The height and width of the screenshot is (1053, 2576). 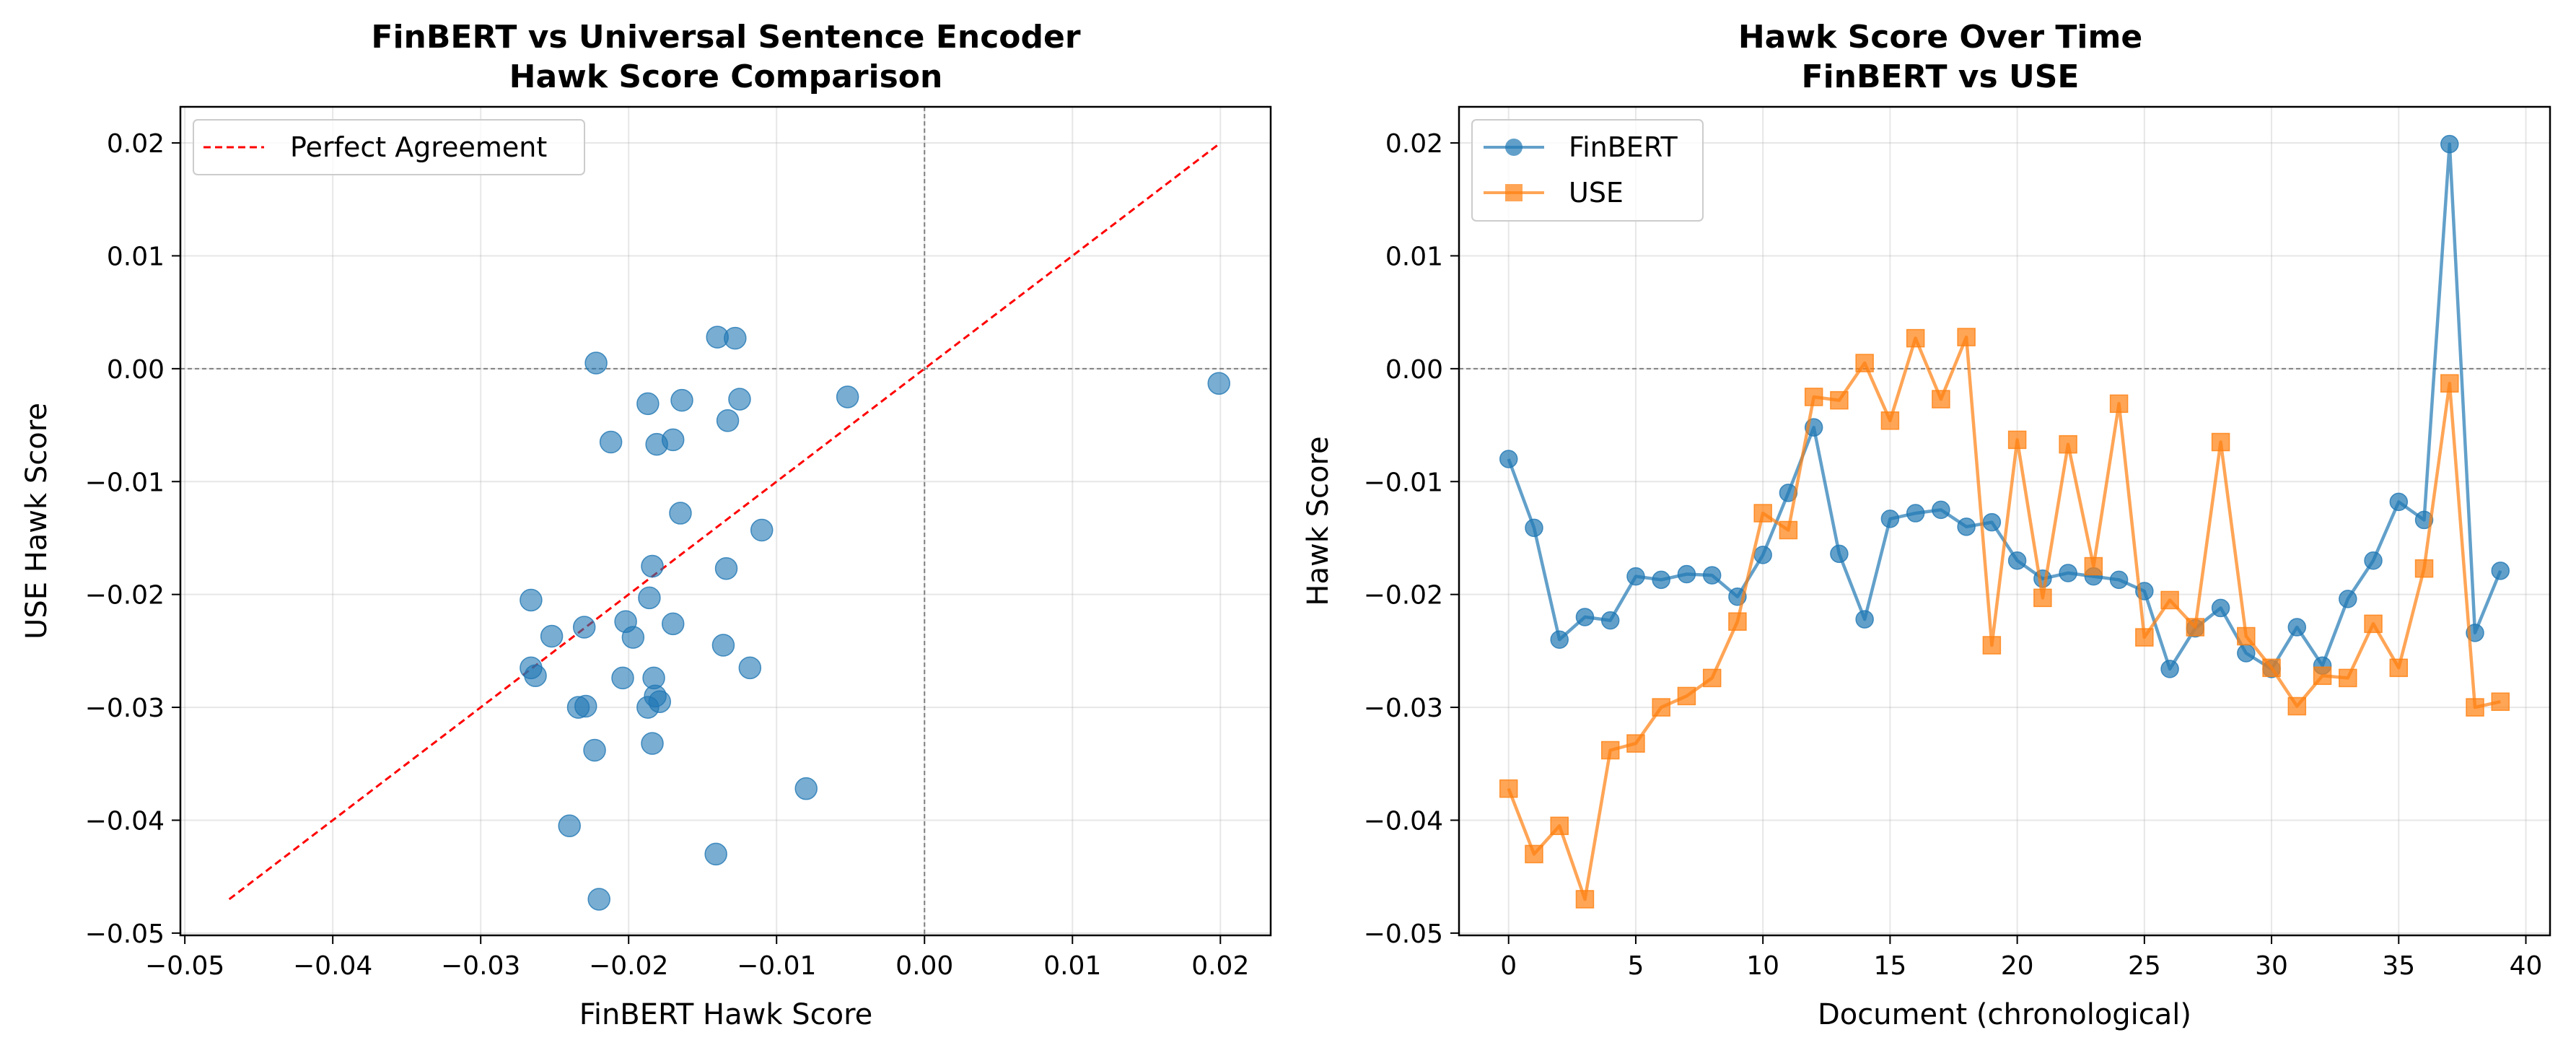 What do you see at coordinates (1414, 370) in the screenshot?
I see `y-tick-label: 0.00` at bounding box center [1414, 370].